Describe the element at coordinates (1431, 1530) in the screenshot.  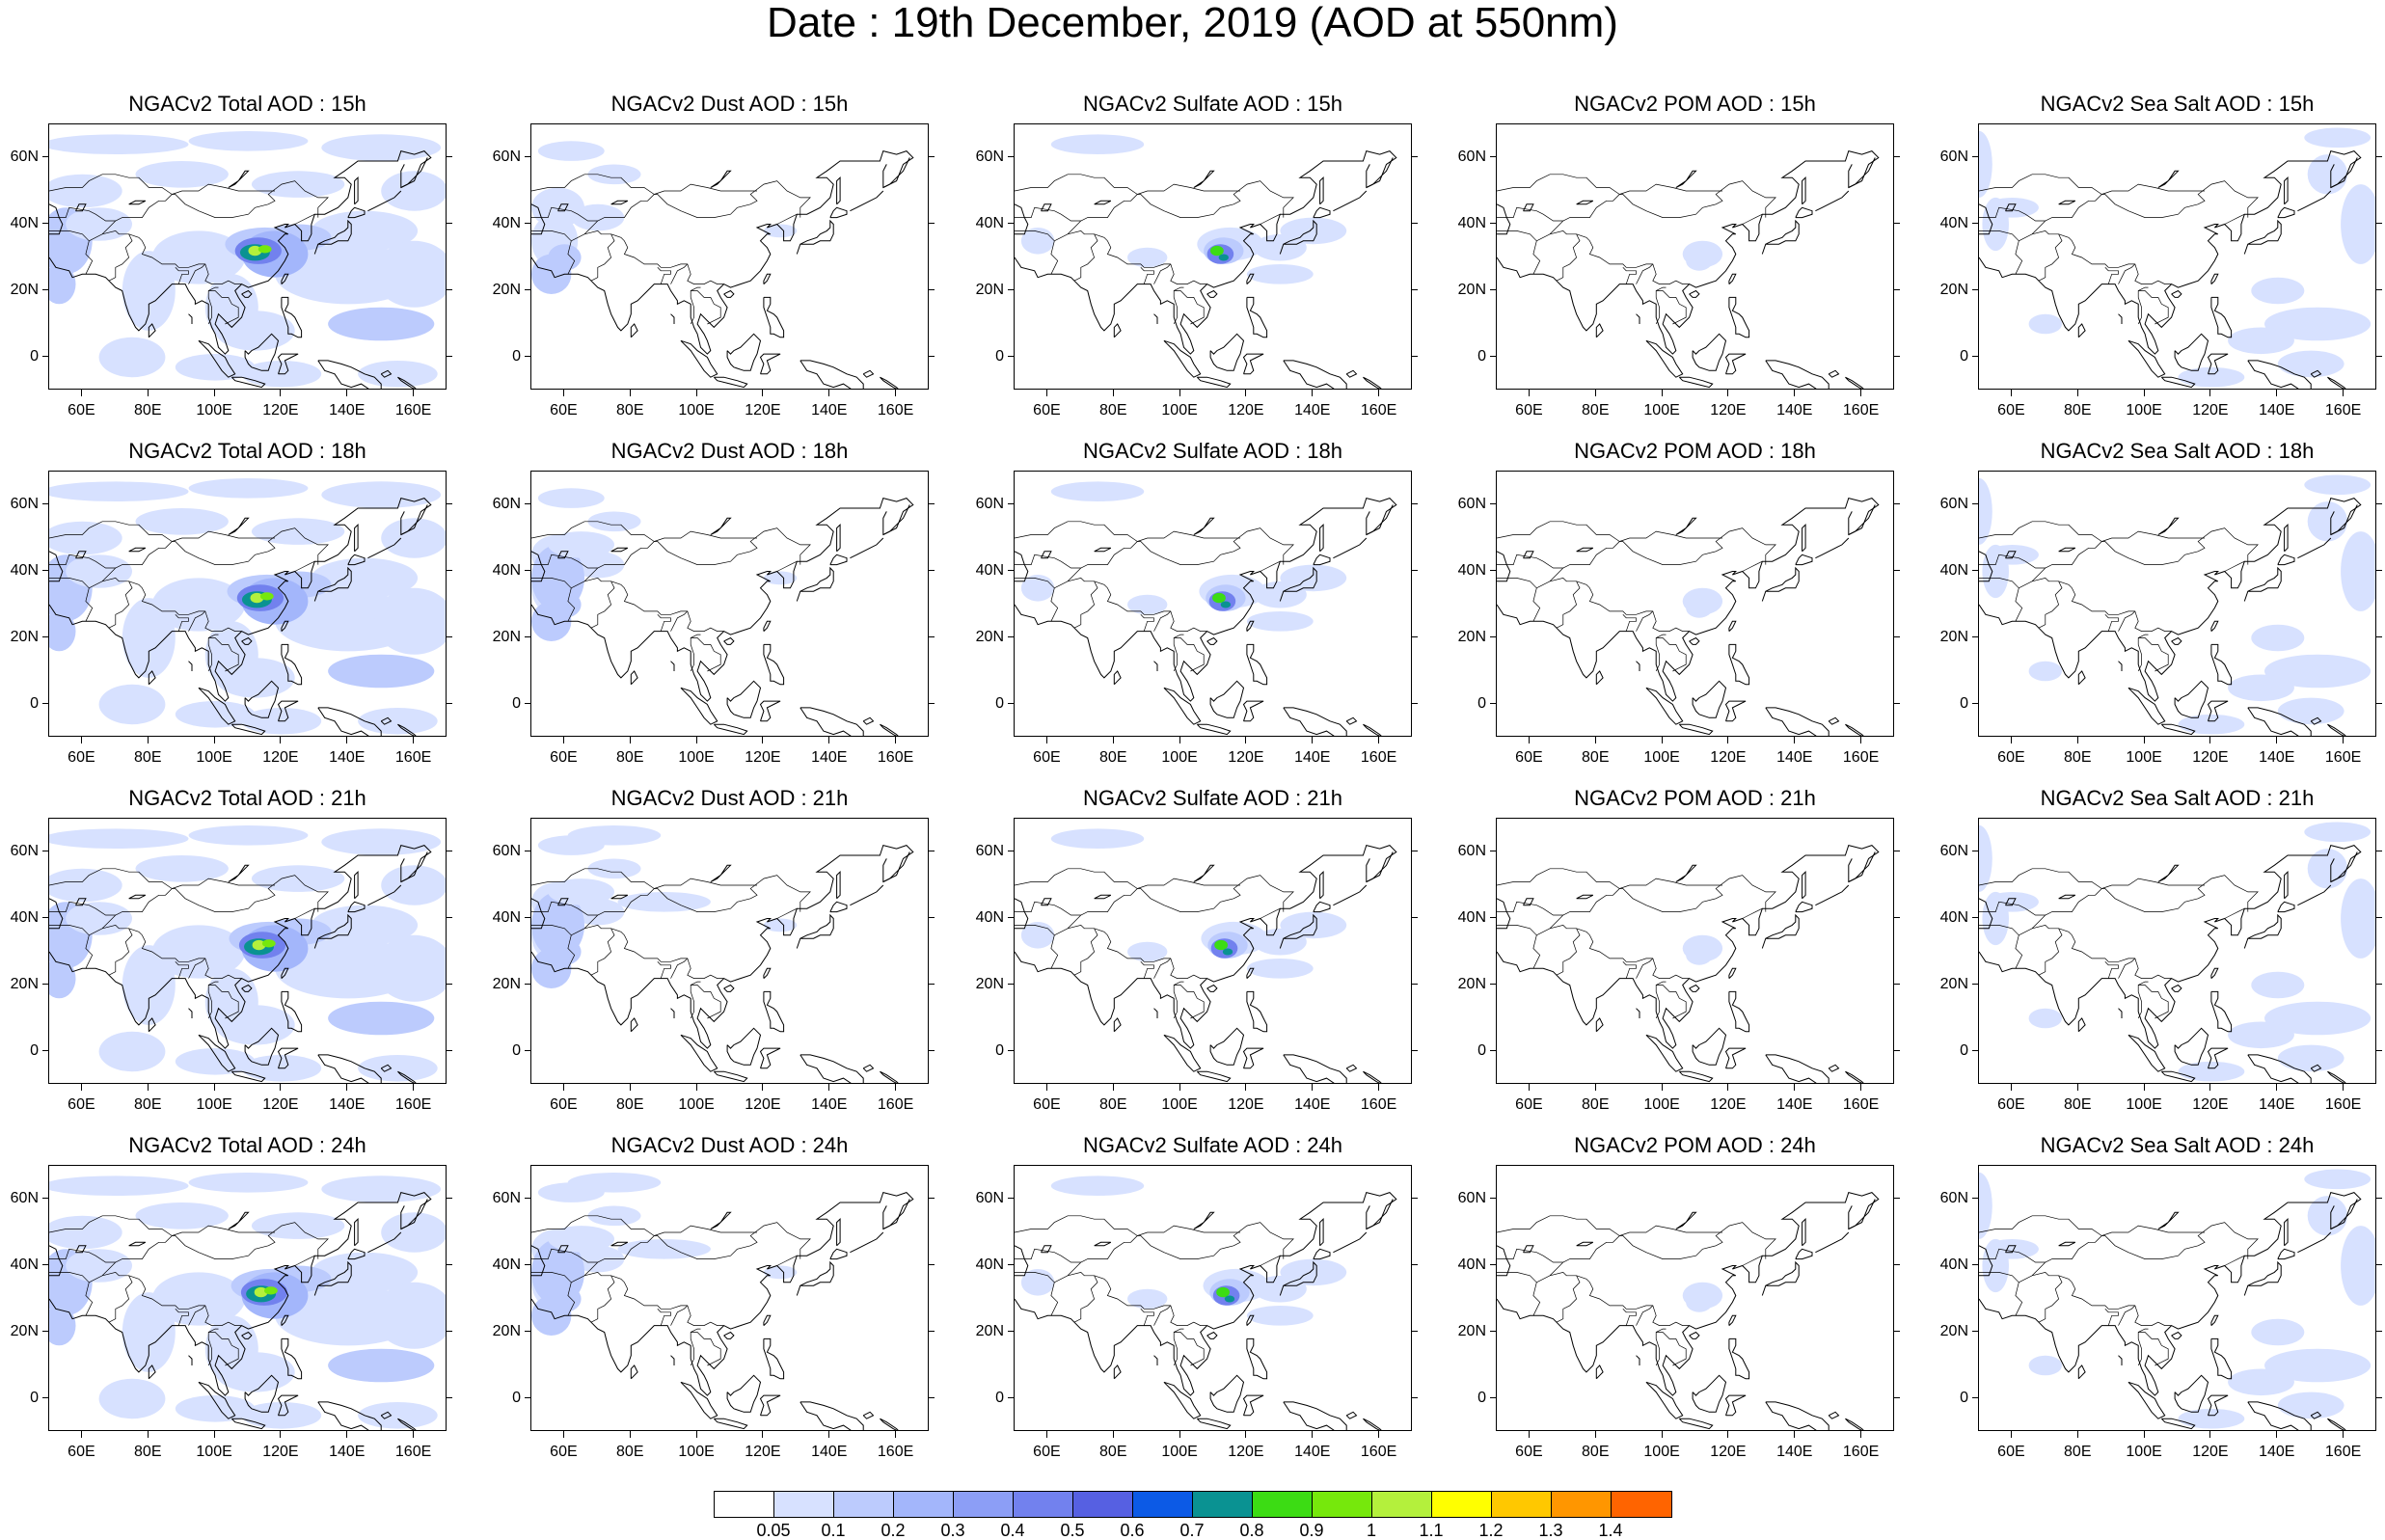
I see `colorbar-tick-label: 1.1` at that location.